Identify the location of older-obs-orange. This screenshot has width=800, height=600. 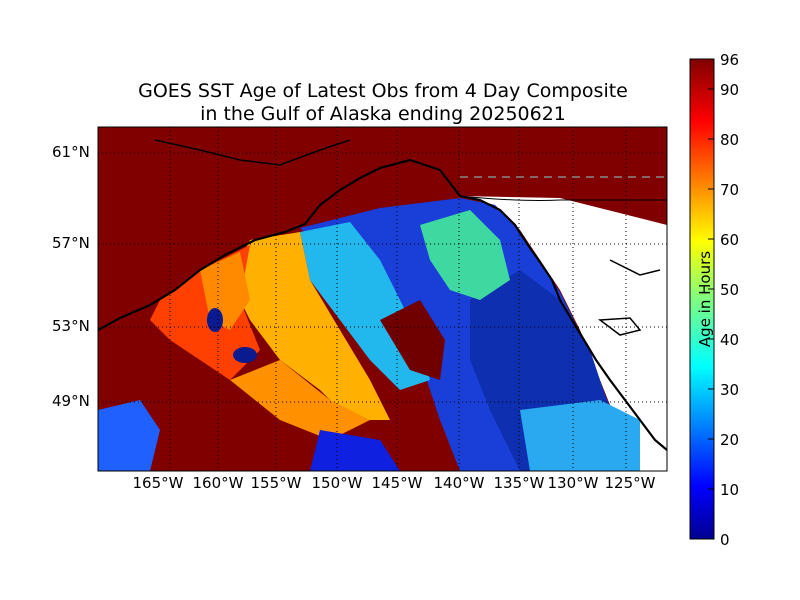
(310, 326).